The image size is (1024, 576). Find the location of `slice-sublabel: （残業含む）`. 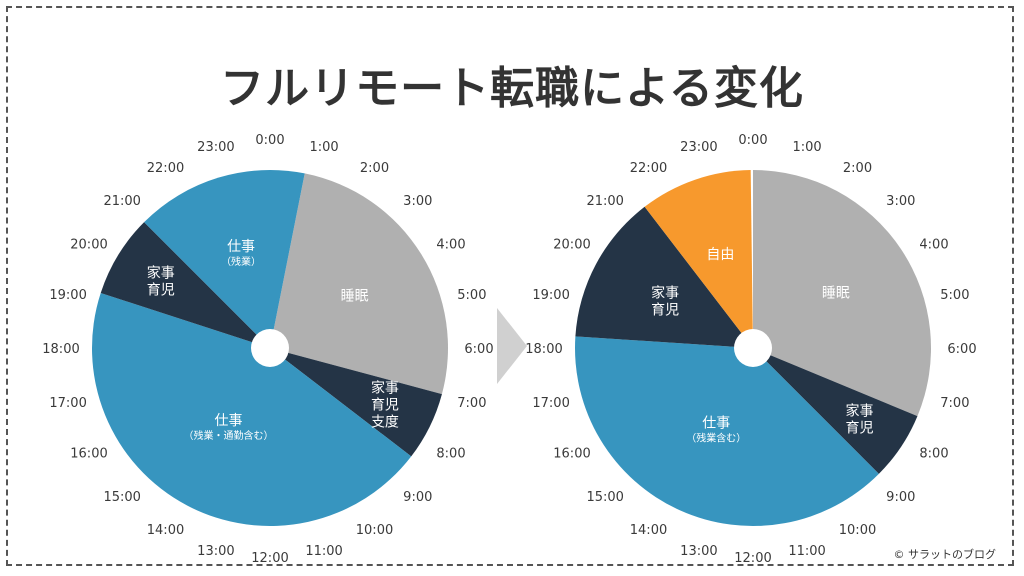

slice-sublabel: （残業含む） is located at coordinates (716, 437).